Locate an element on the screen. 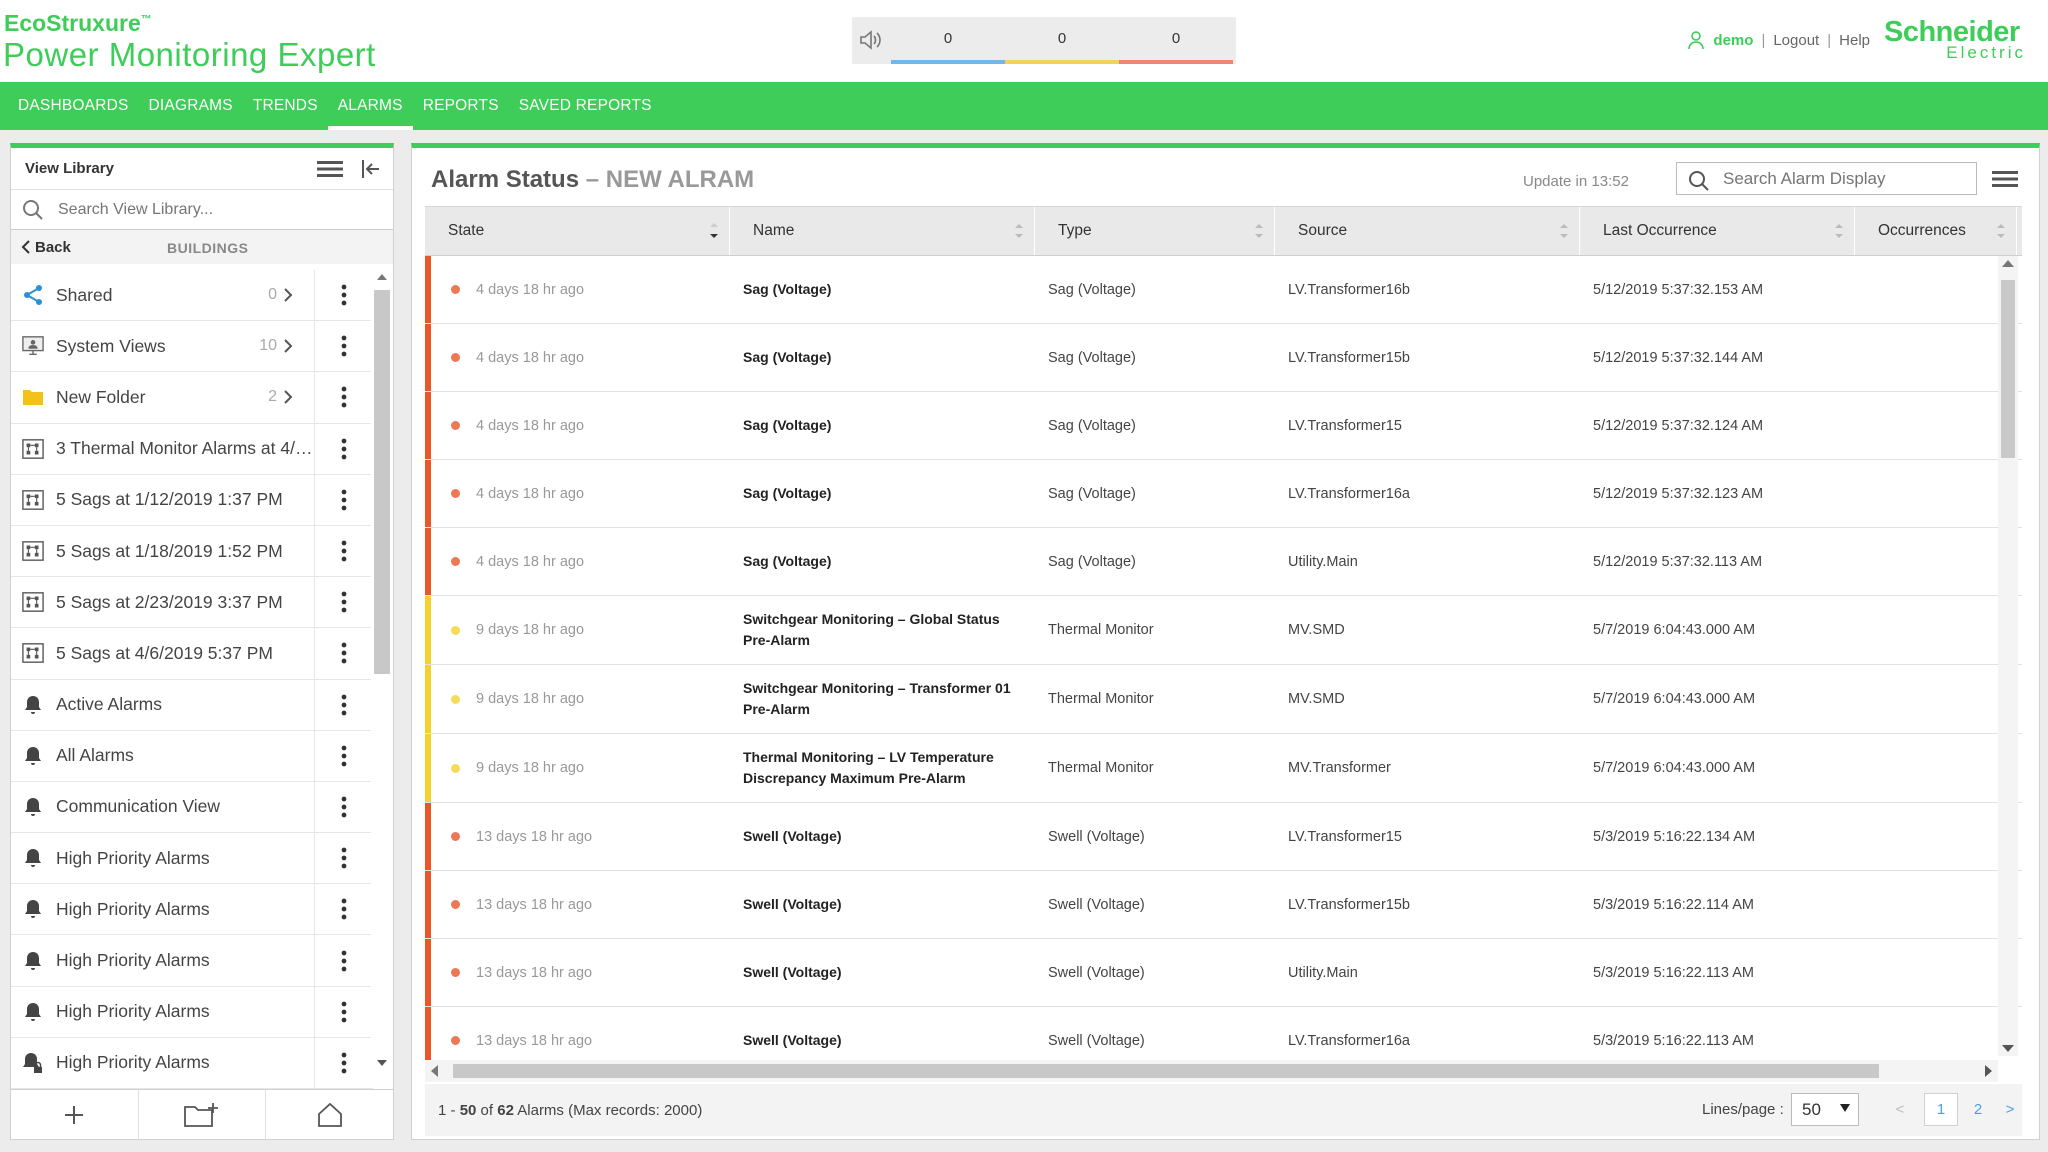 The width and height of the screenshot is (2048, 1152). column-header-type: Type is located at coordinates (1155, 231).